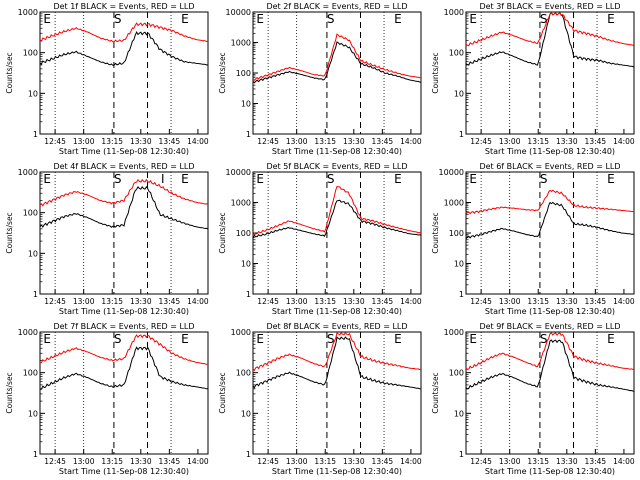  I want to click on chart-title: Det 1f BLACK = Events, RED = LLD, so click(123, 6).